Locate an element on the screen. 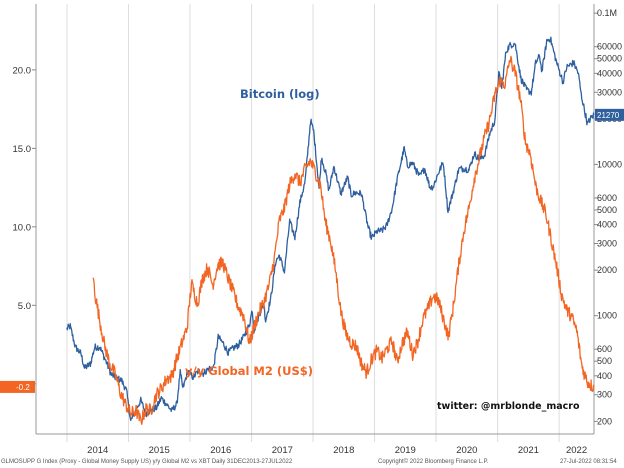  right-tick-label: 500 is located at coordinates (604, 361).